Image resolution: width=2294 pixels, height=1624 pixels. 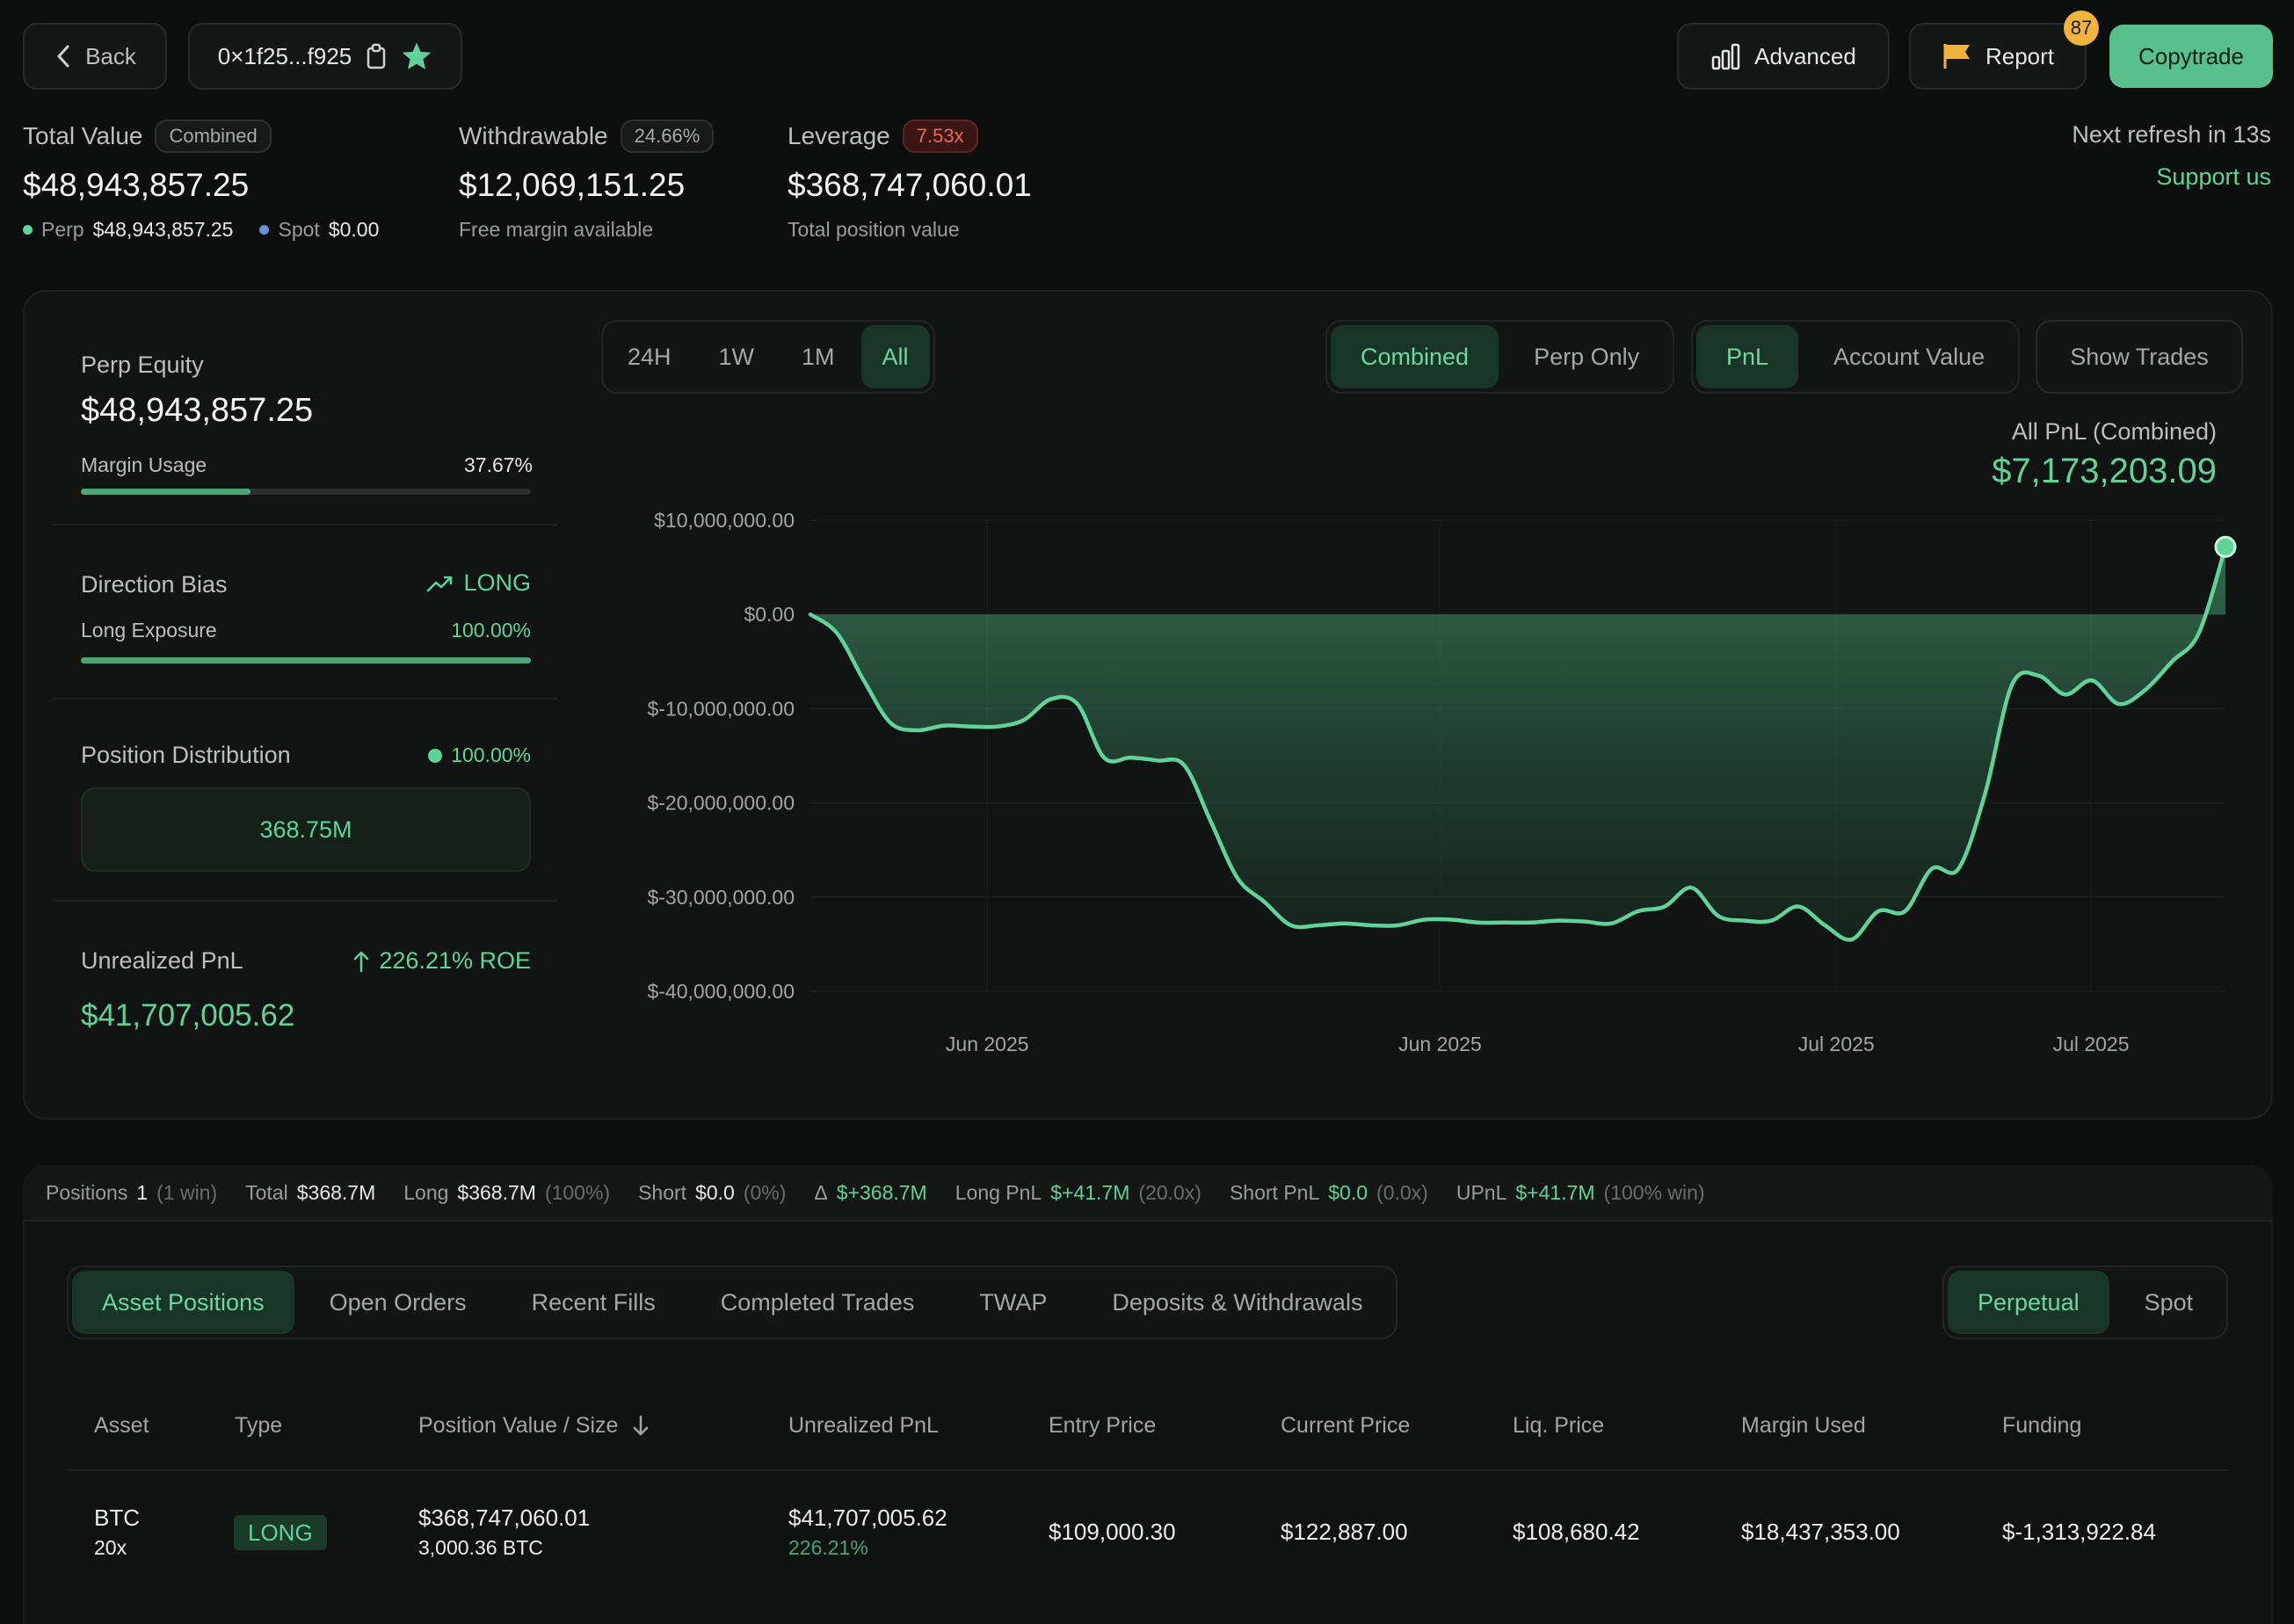 I want to click on market-spot: Spot, so click(x=2169, y=1302).